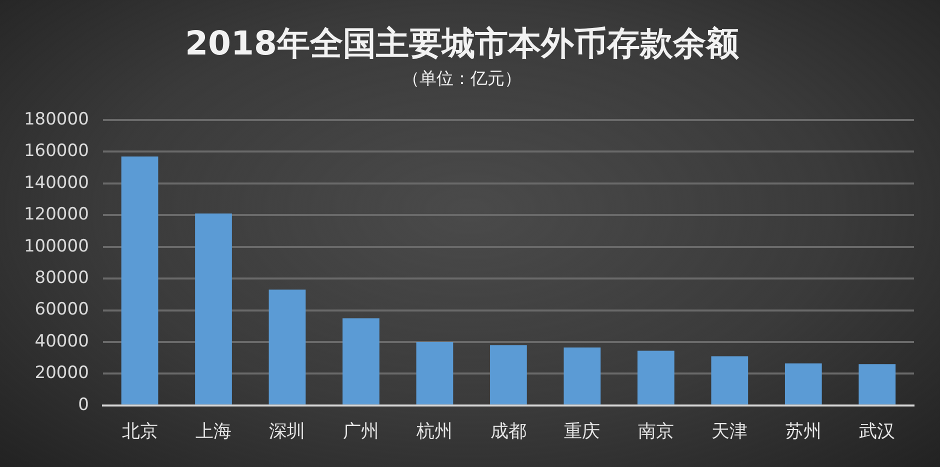  Describe the element at coordinates (434, 431) in the screenshot. I see `x-tick-label: 杭州` at that location.